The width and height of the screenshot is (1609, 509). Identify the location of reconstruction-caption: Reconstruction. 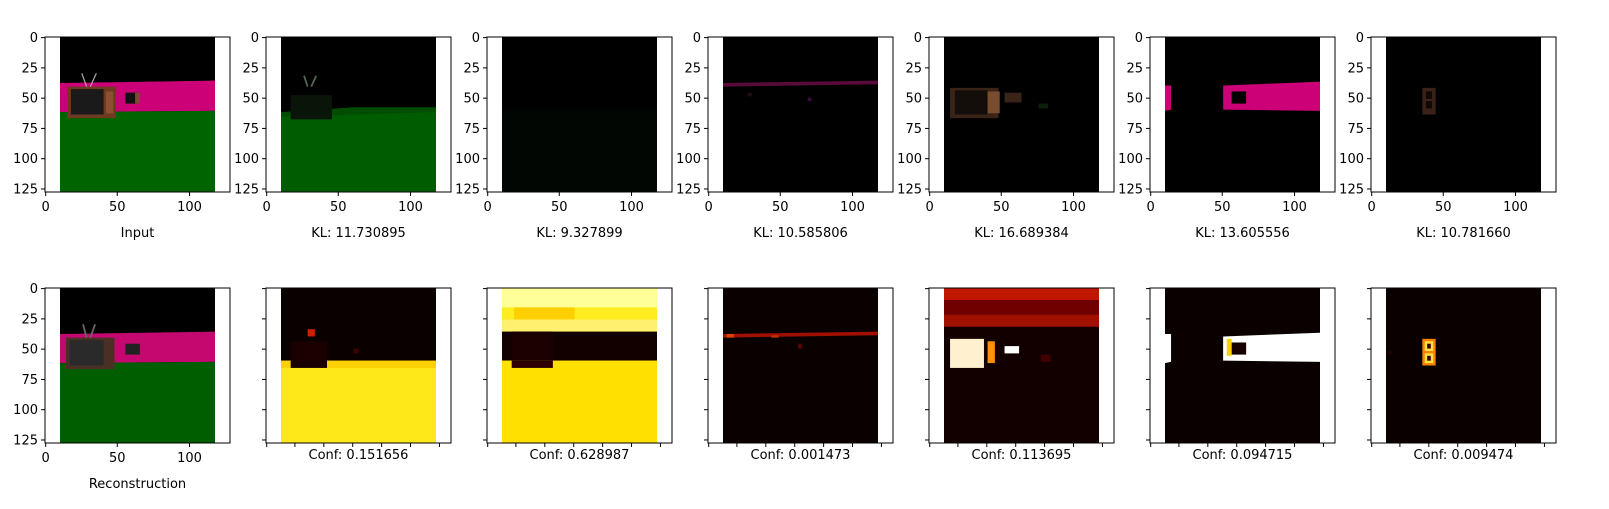
(137, 484).